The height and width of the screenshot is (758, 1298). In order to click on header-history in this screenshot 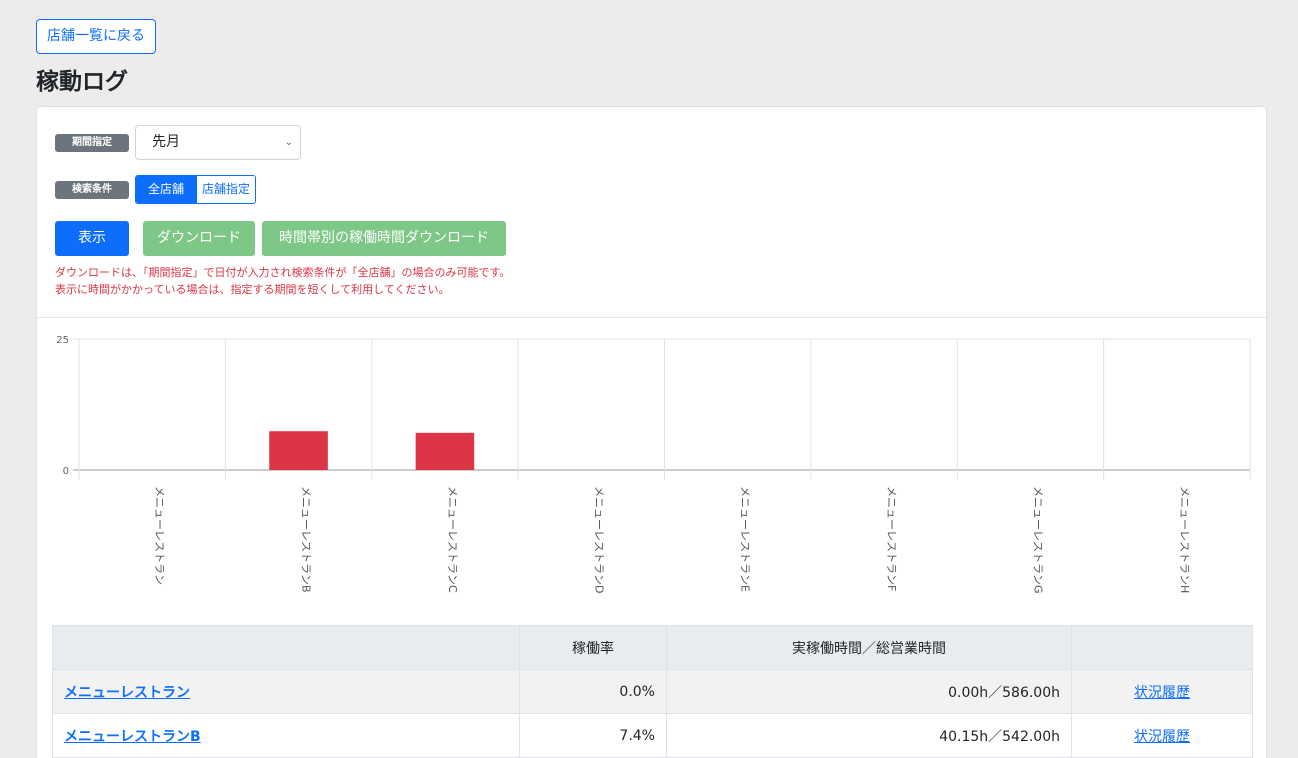, I will do `click(1162, 647)`.